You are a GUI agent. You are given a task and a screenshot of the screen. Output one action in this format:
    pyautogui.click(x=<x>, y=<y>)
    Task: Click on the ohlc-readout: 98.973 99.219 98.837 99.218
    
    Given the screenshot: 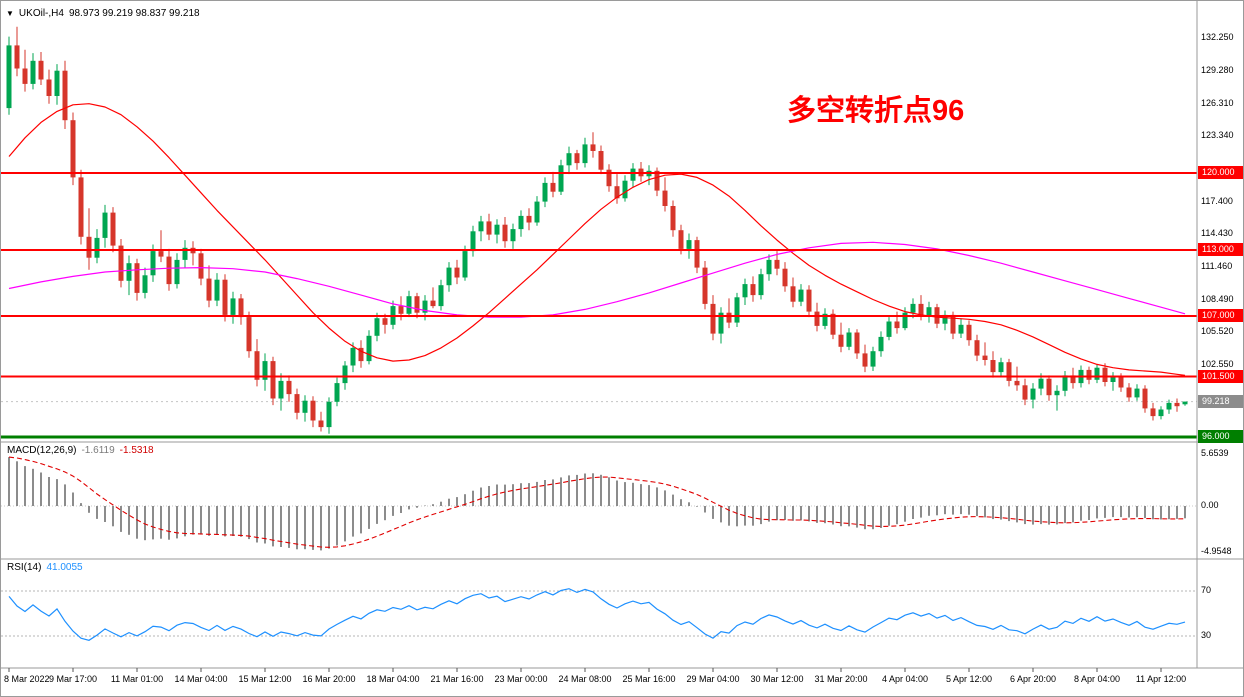 What is the action you would take?
    pyautogui.click(x=134, y=13)
    